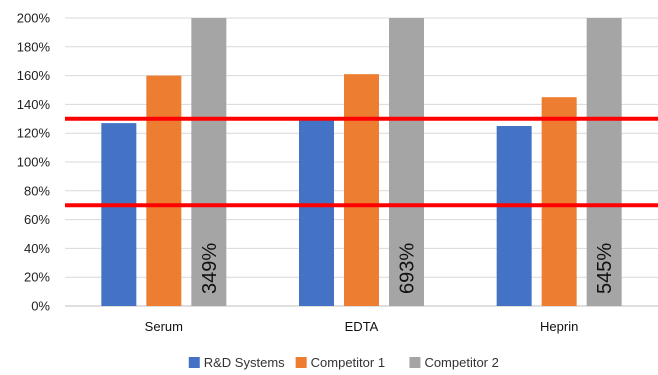 This screenshot has width=658, height=375. I want to click on bar-competitor-1-serum, so click(164, 190).